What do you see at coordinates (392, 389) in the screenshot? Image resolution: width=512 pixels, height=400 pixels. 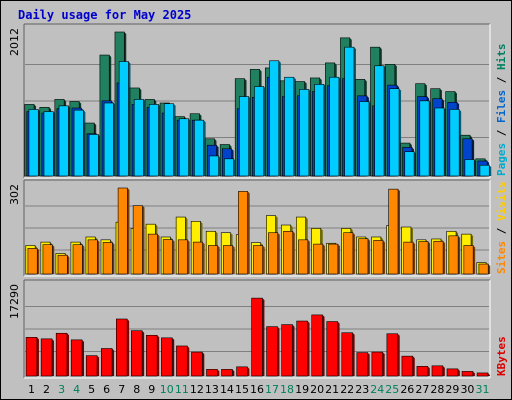 I see `x-tick-label: 25` at bounding box center [392, 389].